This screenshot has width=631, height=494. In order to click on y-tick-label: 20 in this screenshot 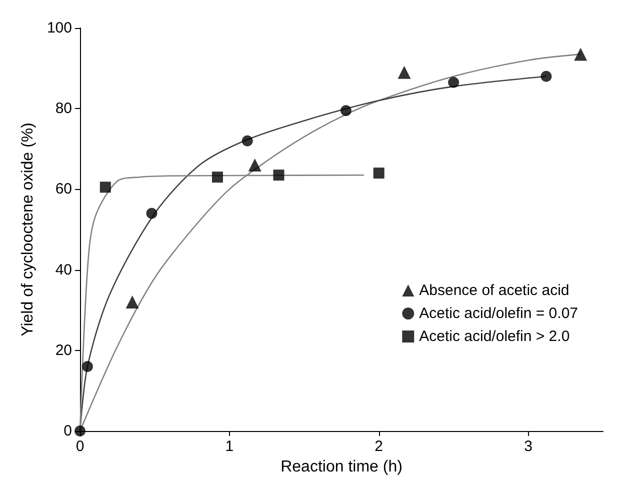, I will do `click(63, 350)`.